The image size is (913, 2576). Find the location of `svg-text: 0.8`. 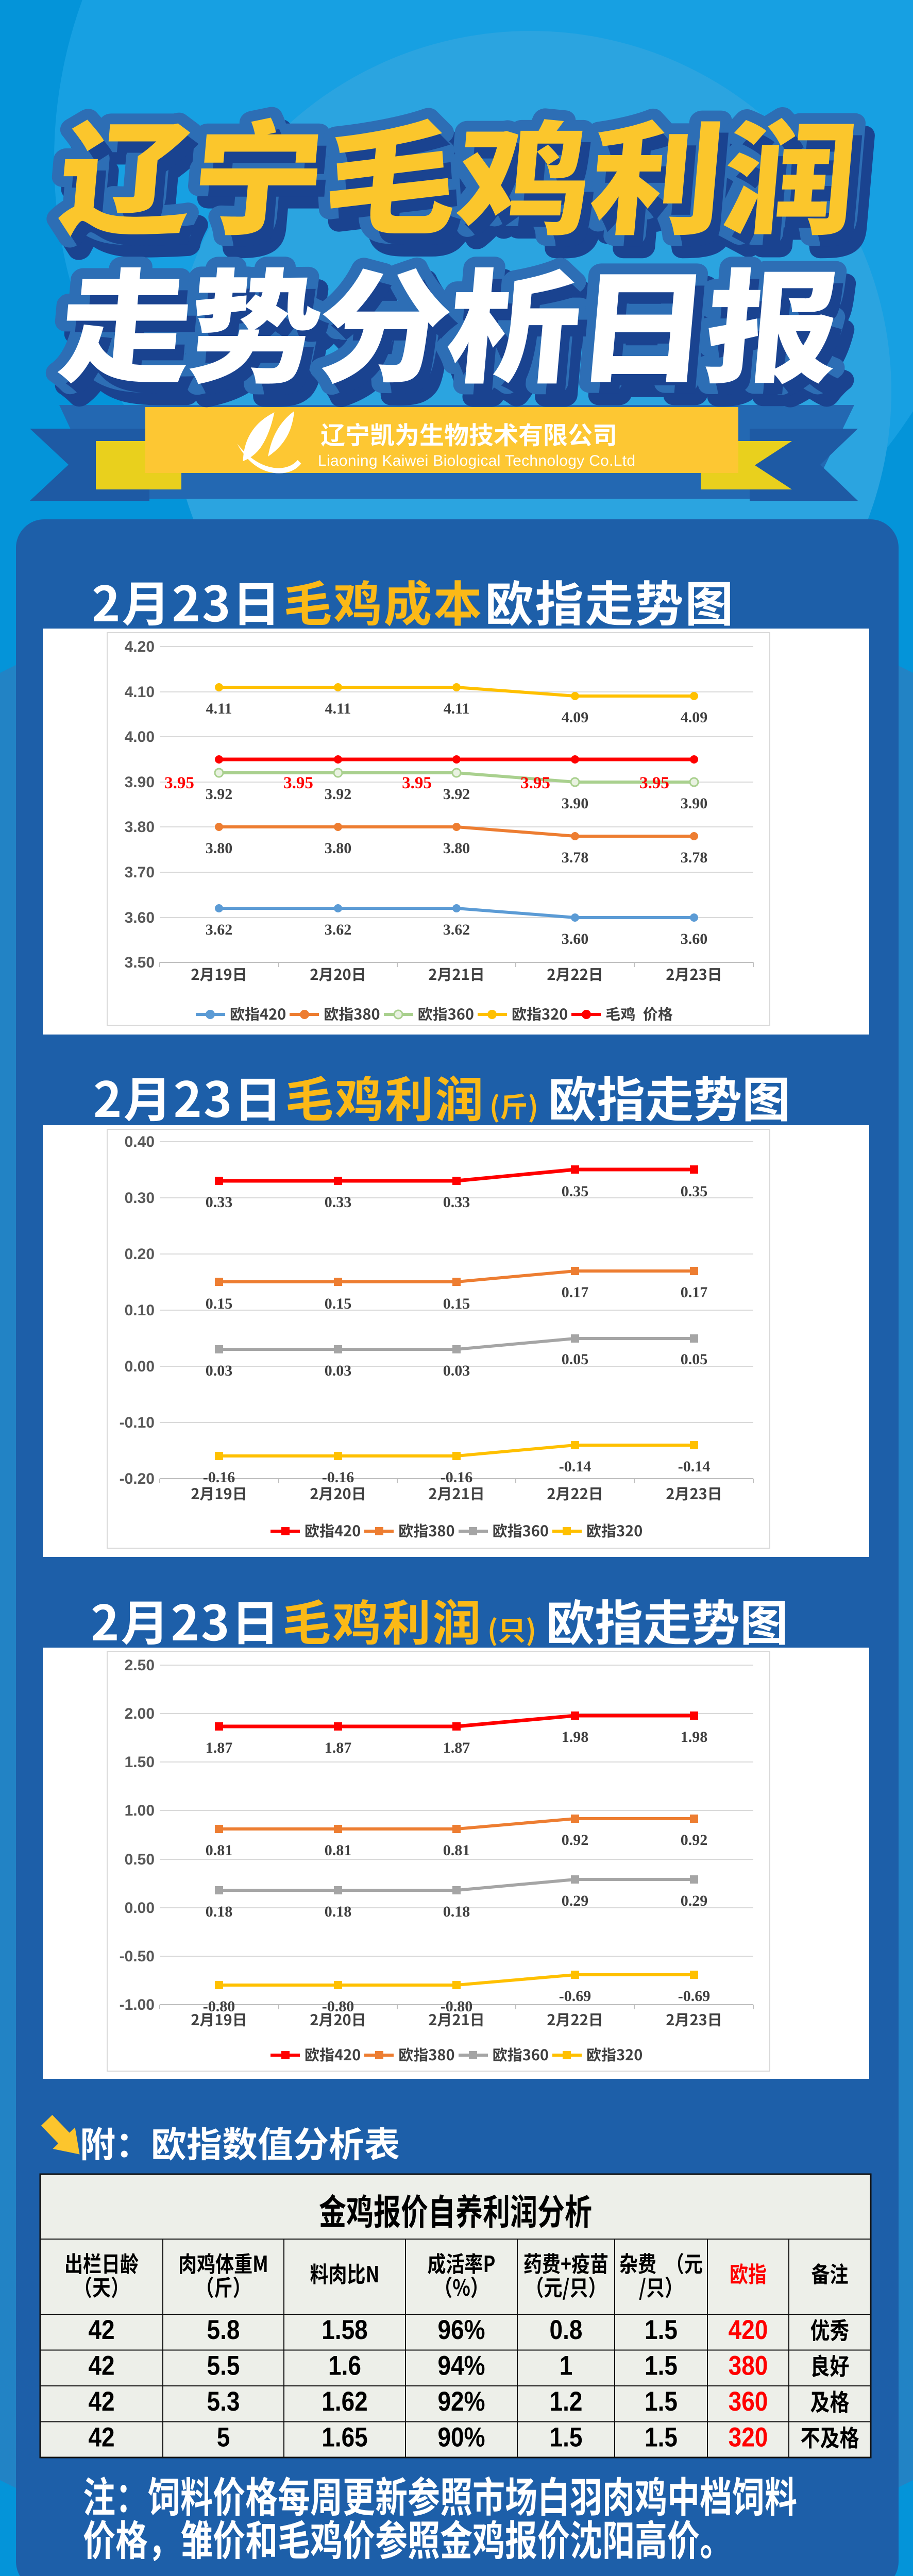

svg-text: 0.8 is located at coordinates (566, 2329).